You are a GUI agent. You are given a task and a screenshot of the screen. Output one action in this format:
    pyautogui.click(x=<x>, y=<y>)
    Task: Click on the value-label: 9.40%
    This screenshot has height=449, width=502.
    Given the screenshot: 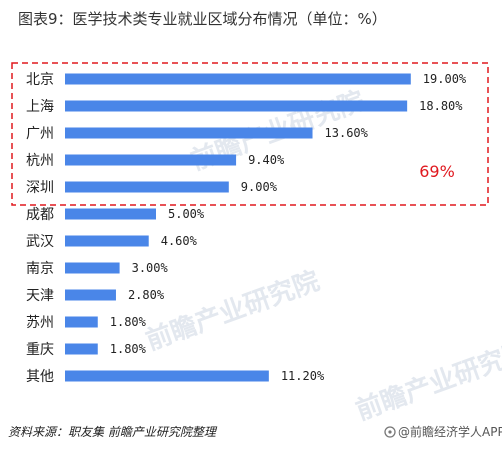 What is the action you would take?
    pyautogui.click(x=266, y=160)
    